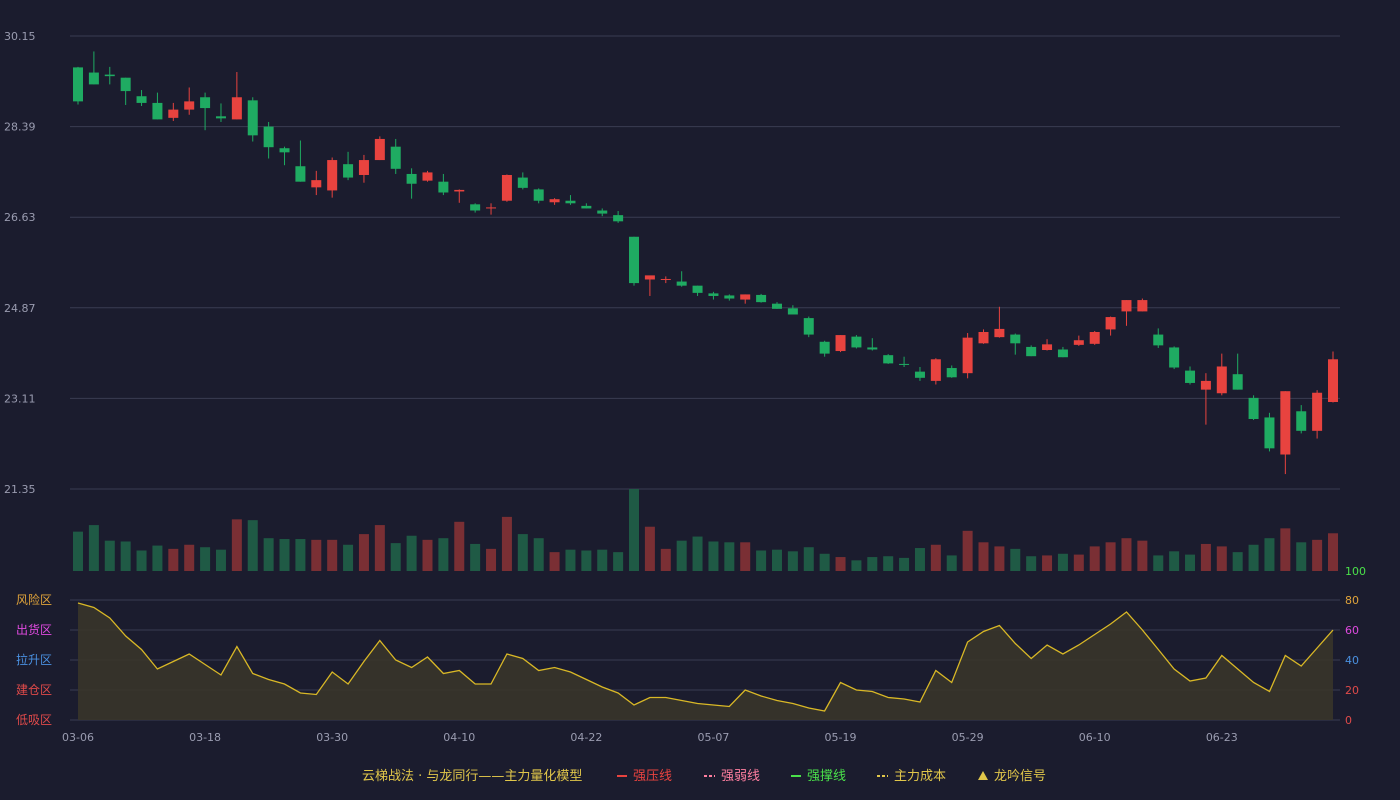 The width and height of the screenshot is (1400, 800). What do you see at coordinates (20, 489) in the screenshot?
I see `price-tick-label: 21.35` at bounding box center [20, 489].